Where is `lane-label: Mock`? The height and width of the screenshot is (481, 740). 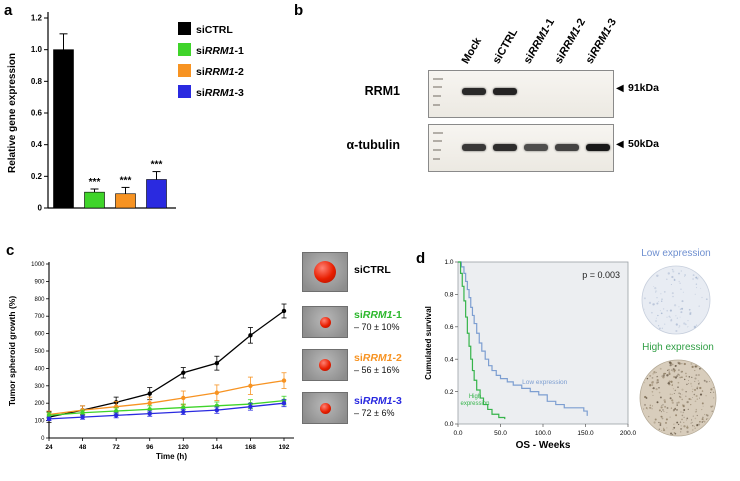
lane-label: Mock is located at coordinates (472, 50).